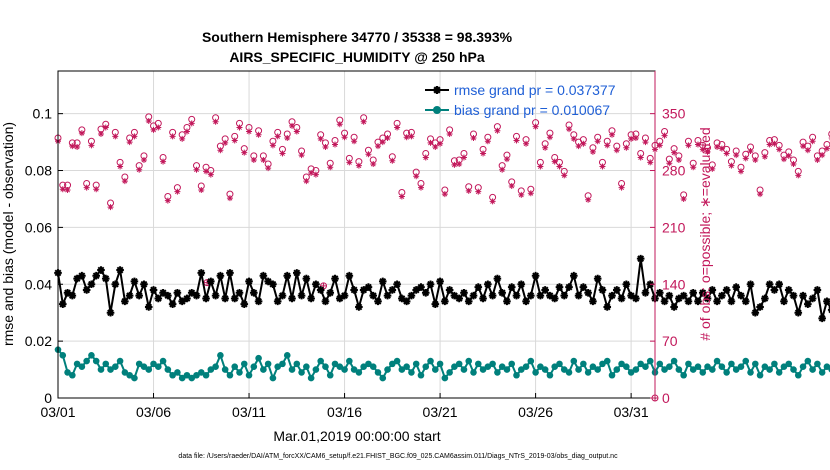  Describe the element at coordinates (829, 134) in the screenshot. I see `obs-possible-point` at that location.